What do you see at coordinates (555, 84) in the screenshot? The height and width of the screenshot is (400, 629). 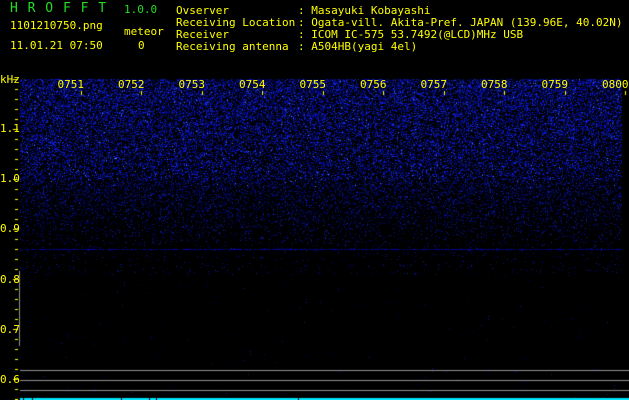 I see `time-label-0759: 0759` at bounding box center [555, 84].